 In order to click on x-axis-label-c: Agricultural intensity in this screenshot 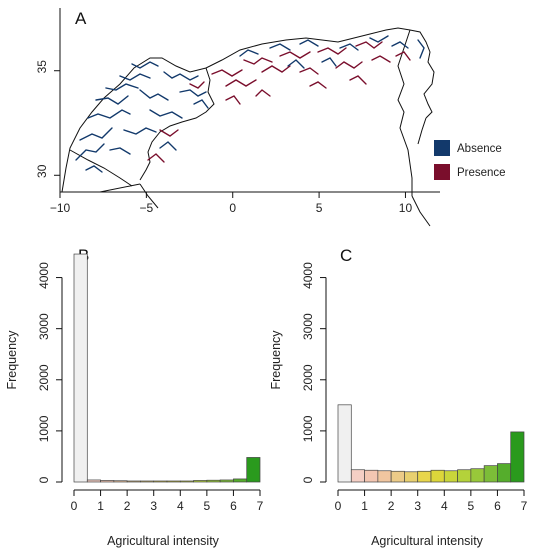, I will do `click(427, 541)`.